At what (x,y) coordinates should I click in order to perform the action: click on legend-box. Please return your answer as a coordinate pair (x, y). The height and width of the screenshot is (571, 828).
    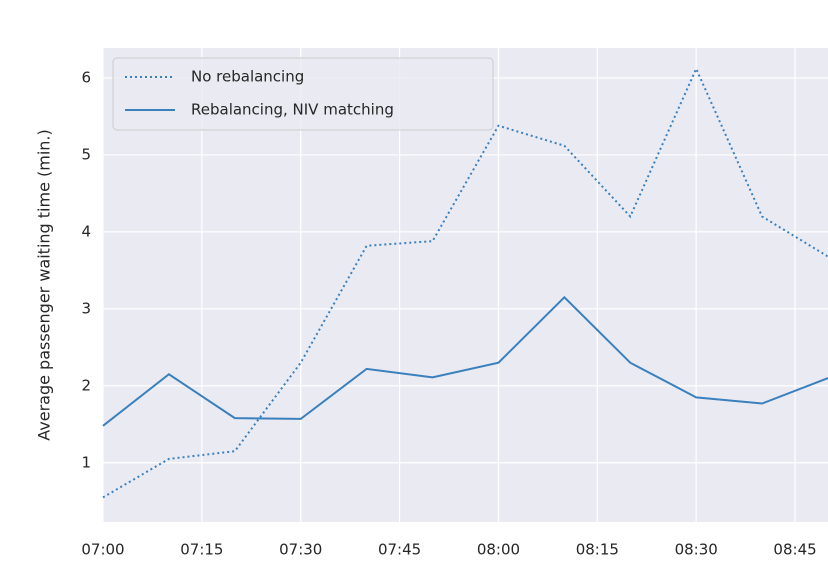
    Looking at the image, I should click on (303, 94).